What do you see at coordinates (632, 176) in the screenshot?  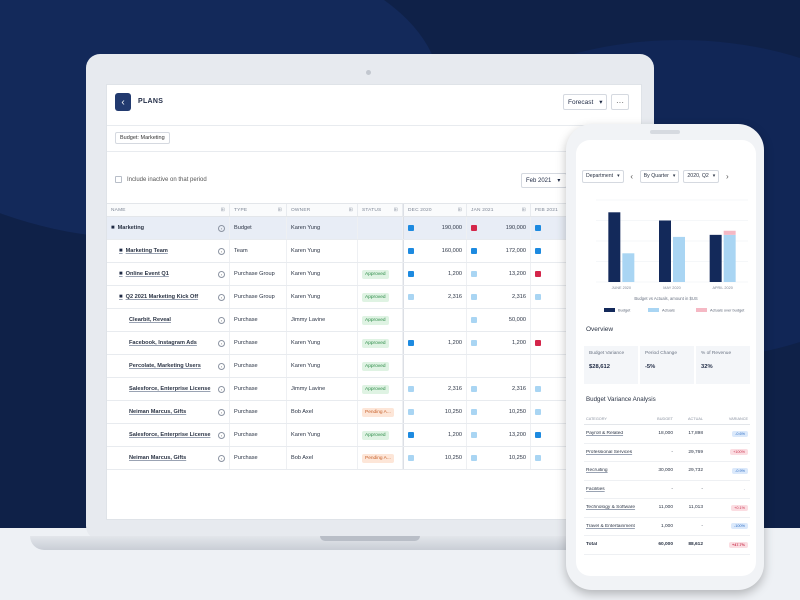 I see `chevron-left-icon: ‹` at bounding box center [632, 176].